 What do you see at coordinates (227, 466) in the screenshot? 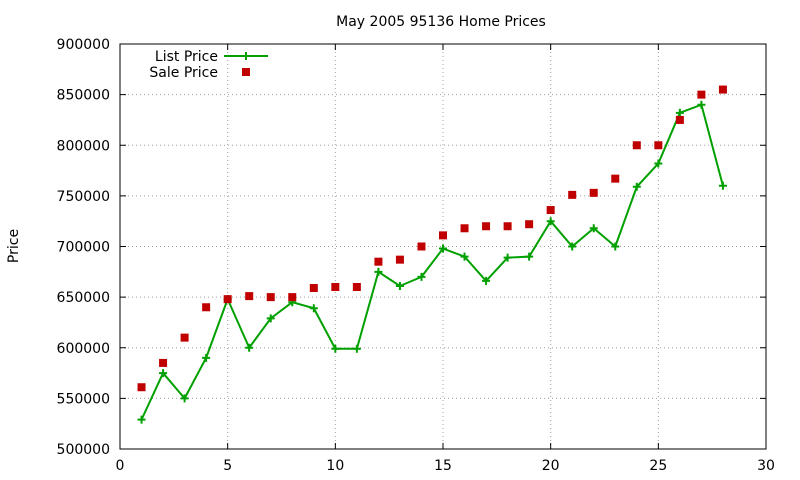
I see `x-tick-label: 5` at bounding box center [227, 466].